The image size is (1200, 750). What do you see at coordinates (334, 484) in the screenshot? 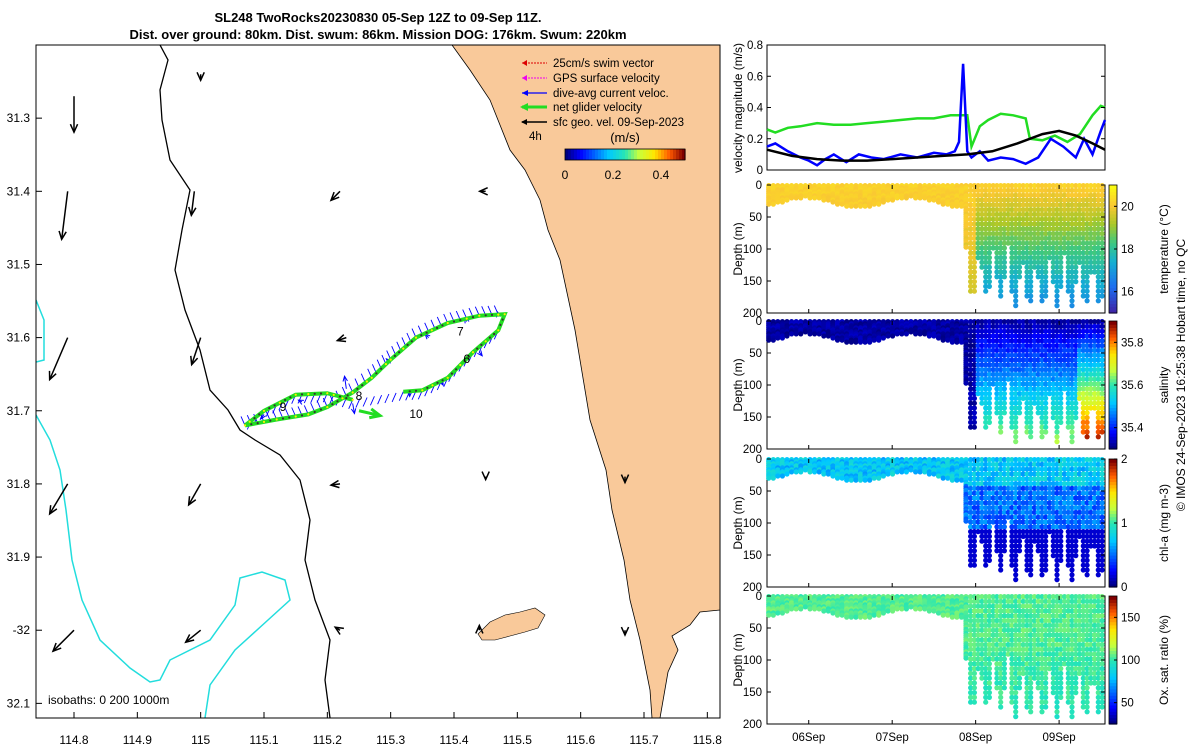
I see `geo-vector-11-head` at bounding box center [334, 484].